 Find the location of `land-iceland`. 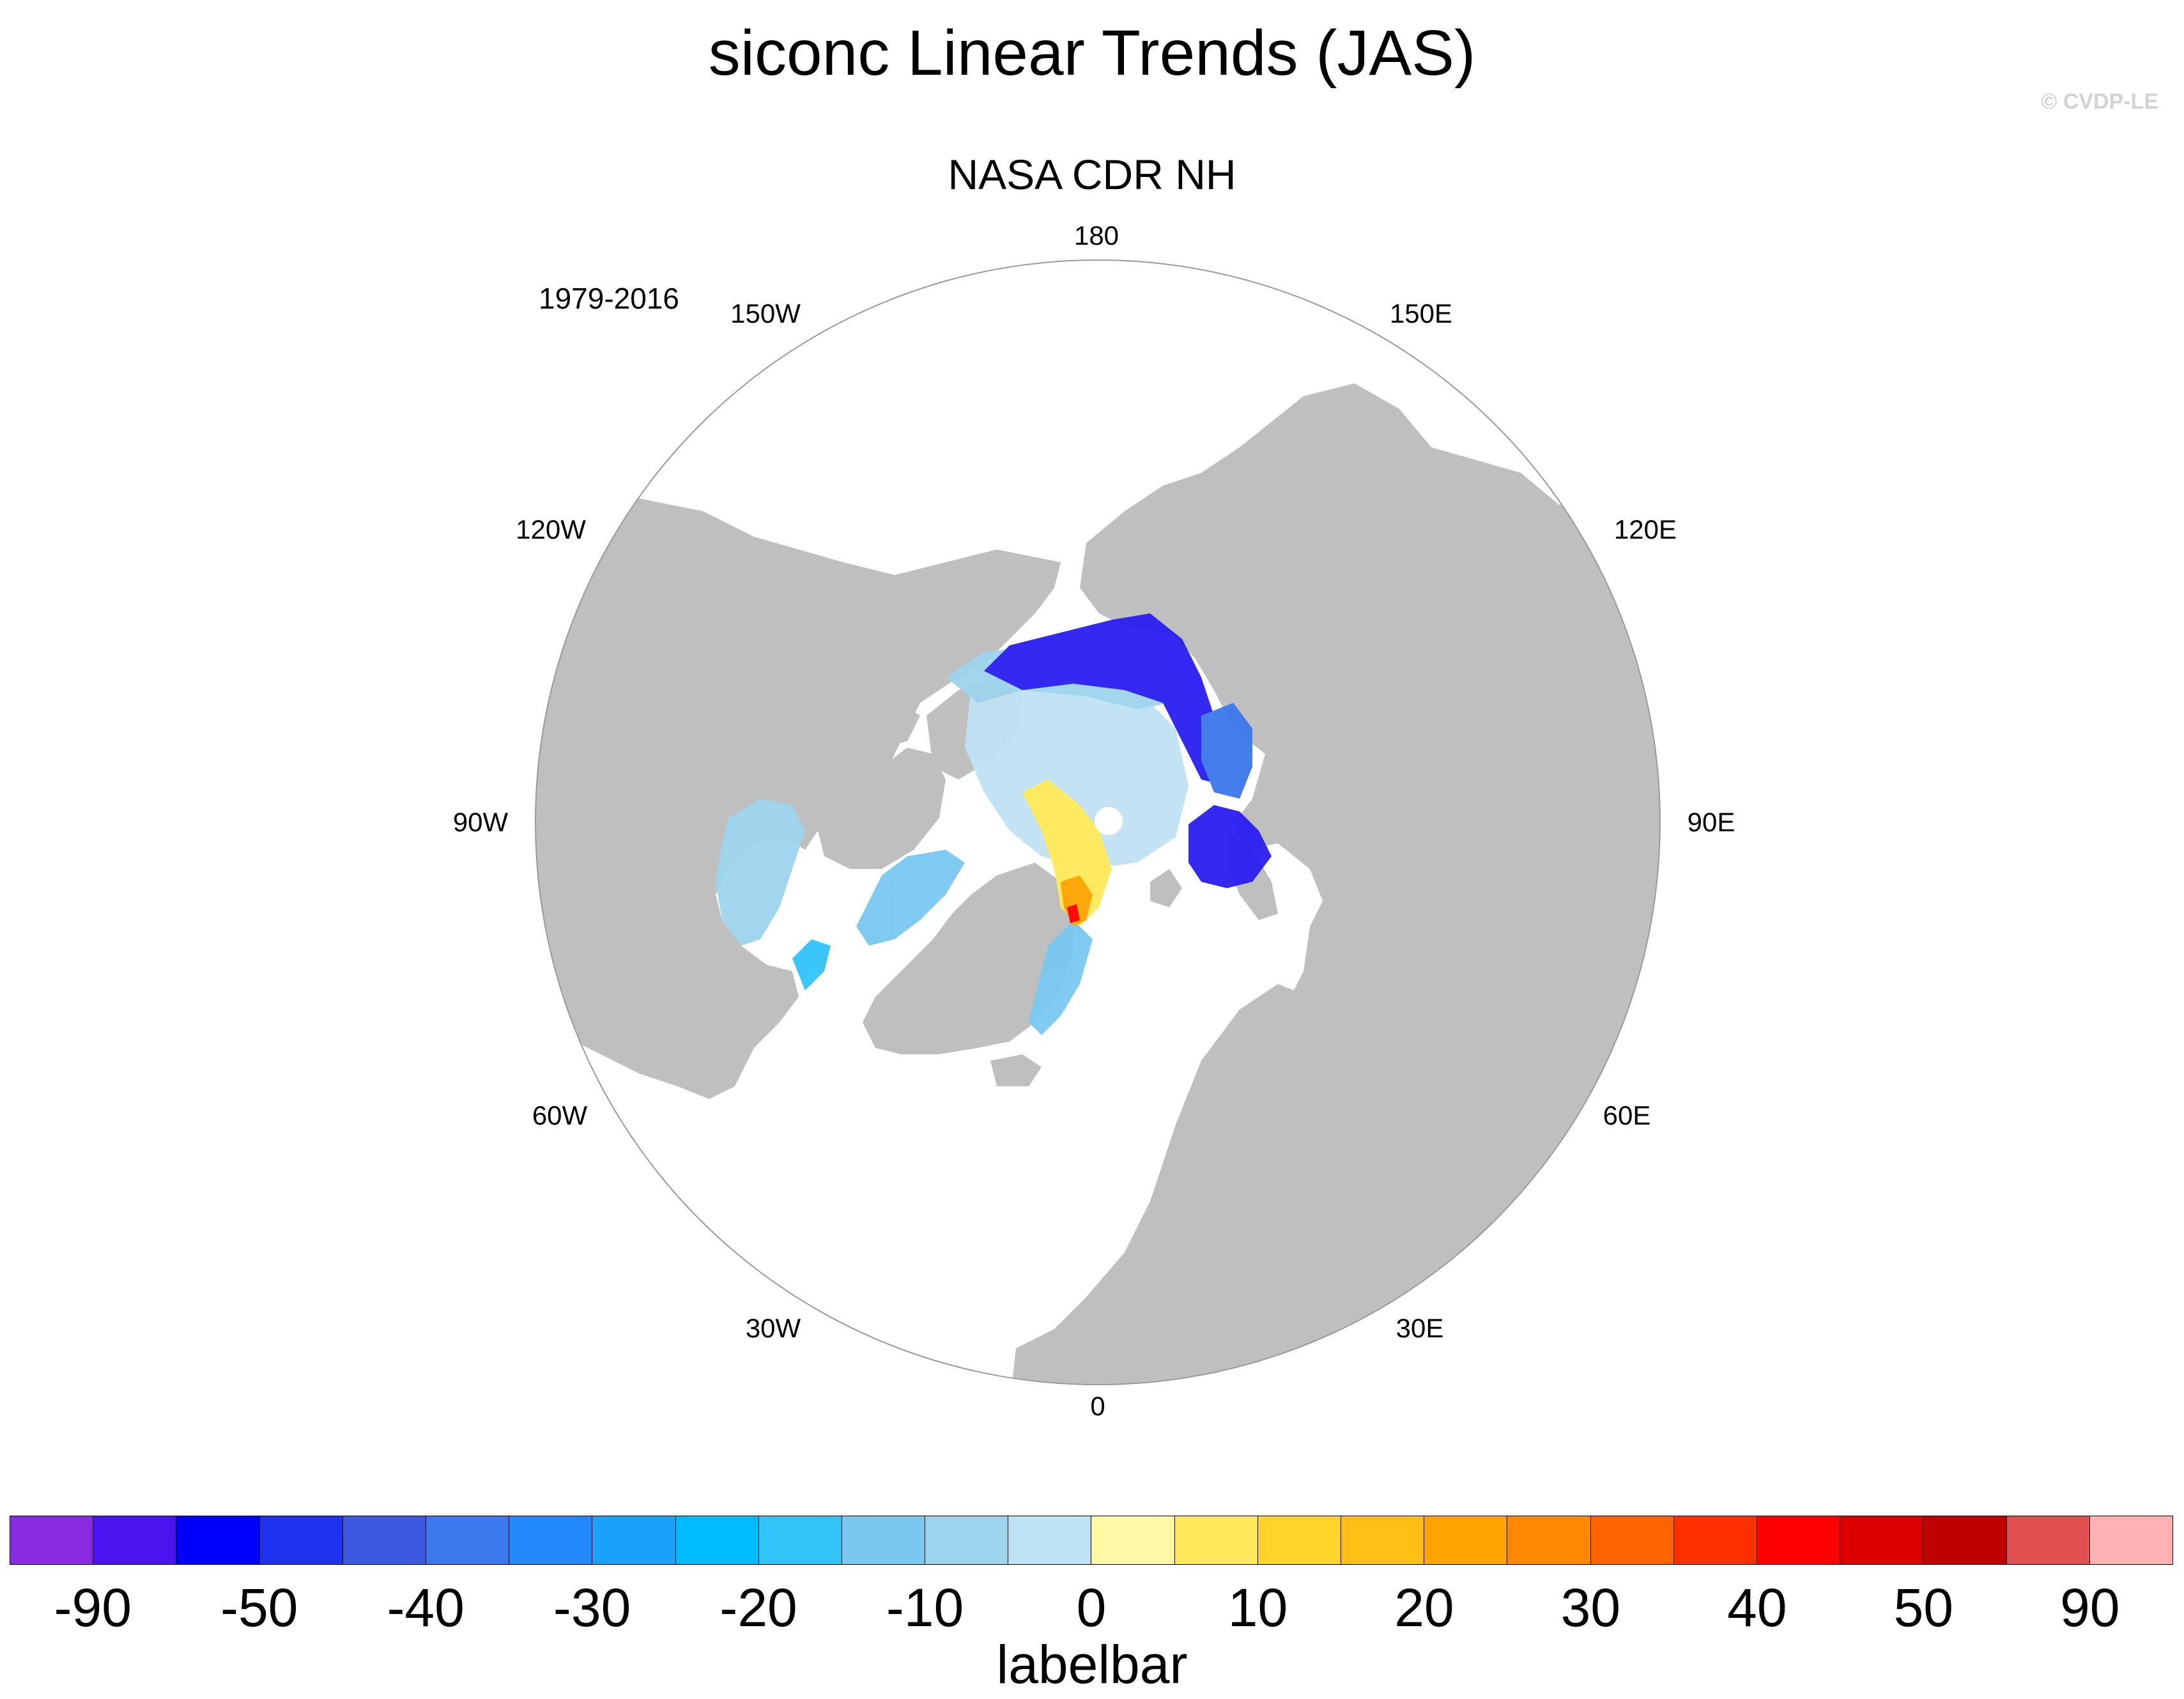

land-iceland is located at coordinates (1016, 1070).